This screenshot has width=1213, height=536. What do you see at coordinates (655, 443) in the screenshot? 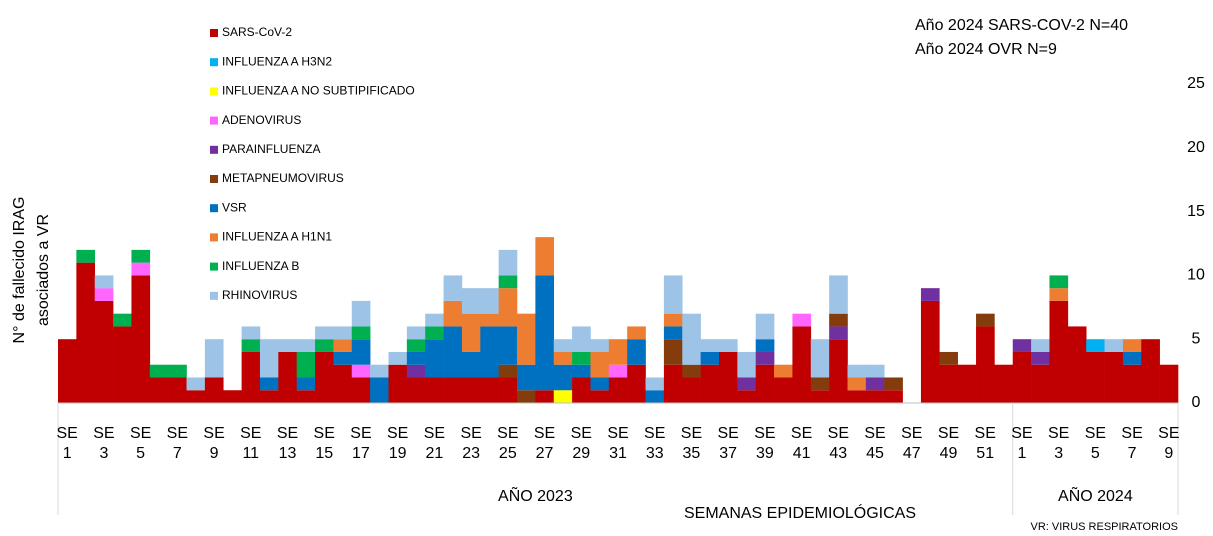
I see `x-tick-label: SE 33` at bounding box center [655, 443].